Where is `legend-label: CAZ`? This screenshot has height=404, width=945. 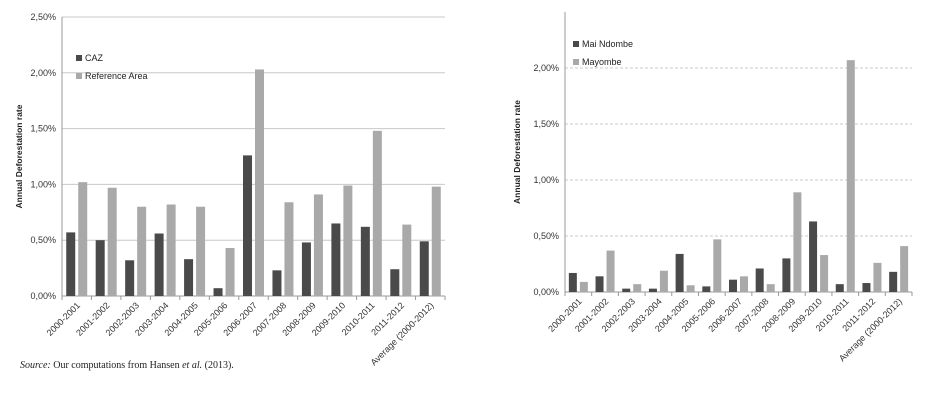 legend-label: CAZ is located at coordinates (94, 58).